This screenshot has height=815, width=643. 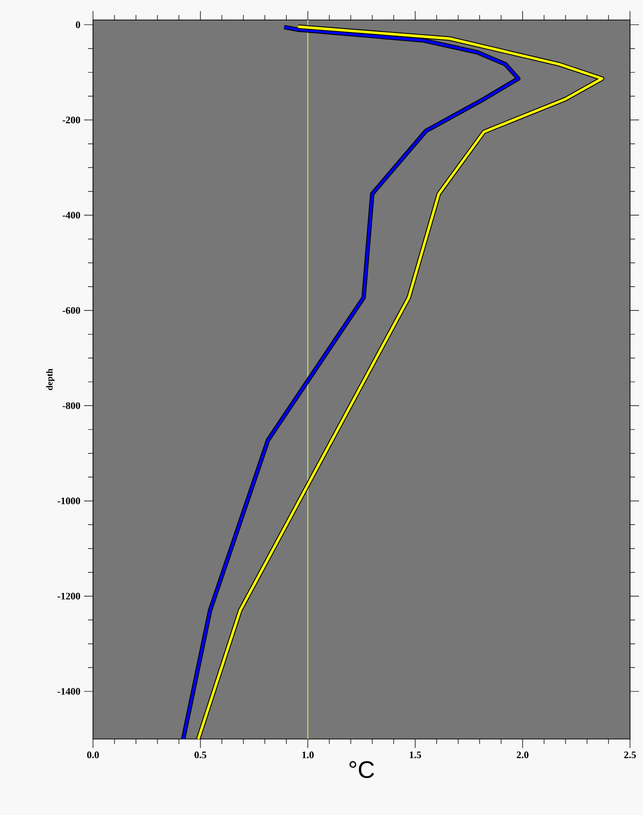 I want to click on x-axis-title: °C, so click(x=362, y=769).